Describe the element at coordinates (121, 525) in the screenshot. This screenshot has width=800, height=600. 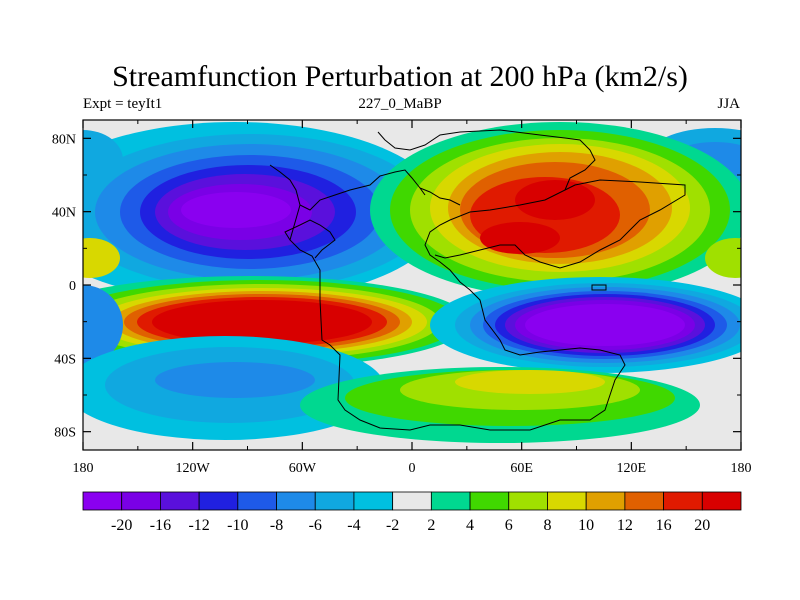
I see `colorbar-label: -20` at that location.